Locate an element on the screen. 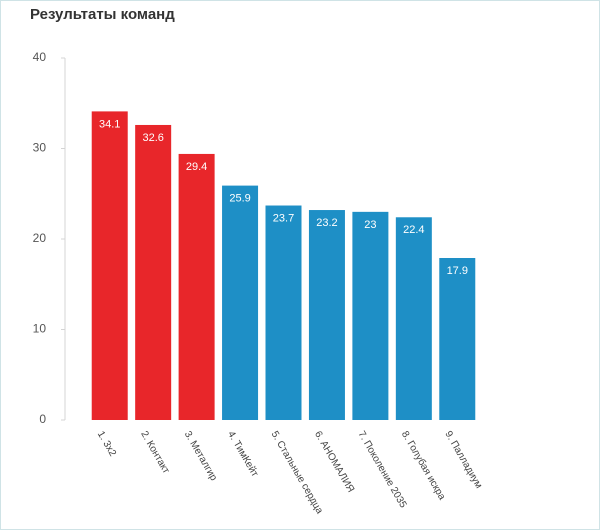 The width and height of the screenshot is (600, 530). data-label: 34.1 is located at coordinates (109, 124).